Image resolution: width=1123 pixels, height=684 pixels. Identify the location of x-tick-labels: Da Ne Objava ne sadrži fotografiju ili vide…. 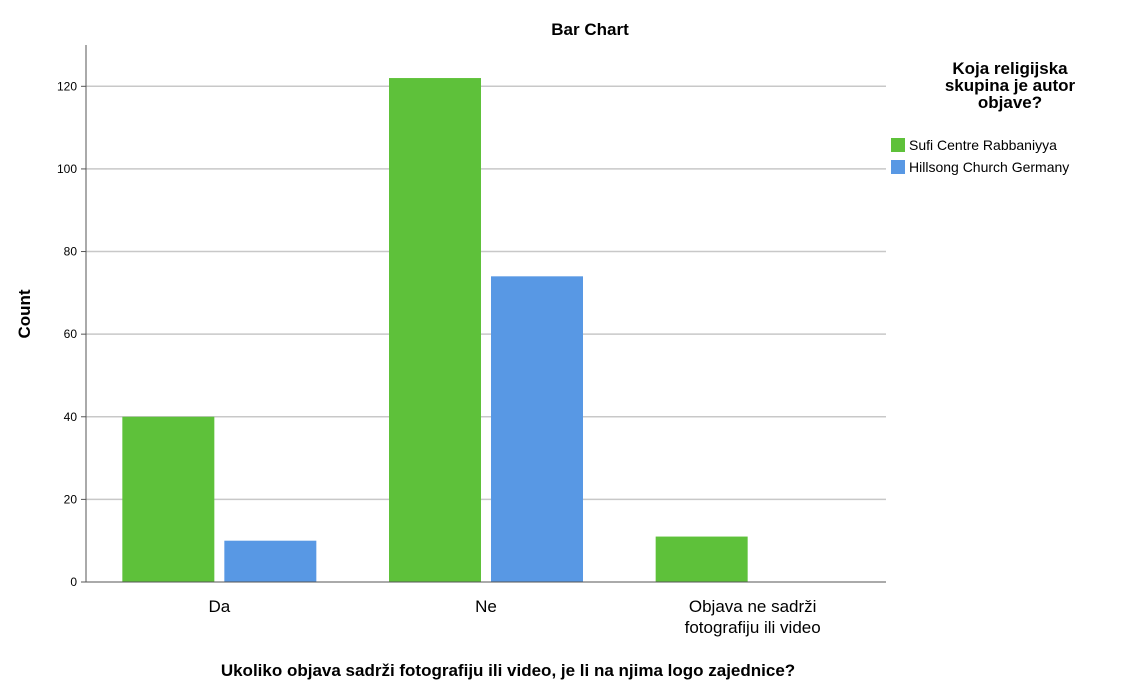
(514, 617).